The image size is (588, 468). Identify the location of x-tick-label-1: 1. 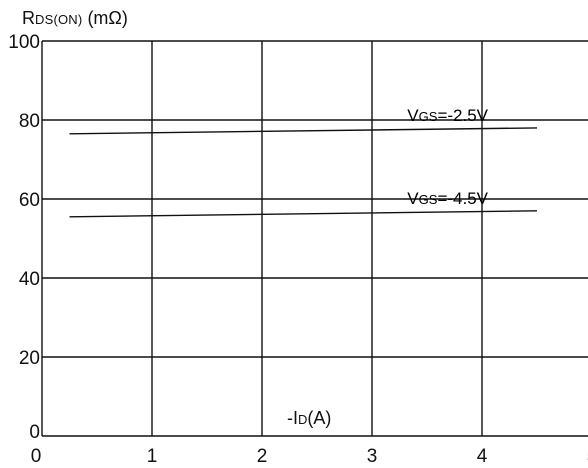
(152, 456).